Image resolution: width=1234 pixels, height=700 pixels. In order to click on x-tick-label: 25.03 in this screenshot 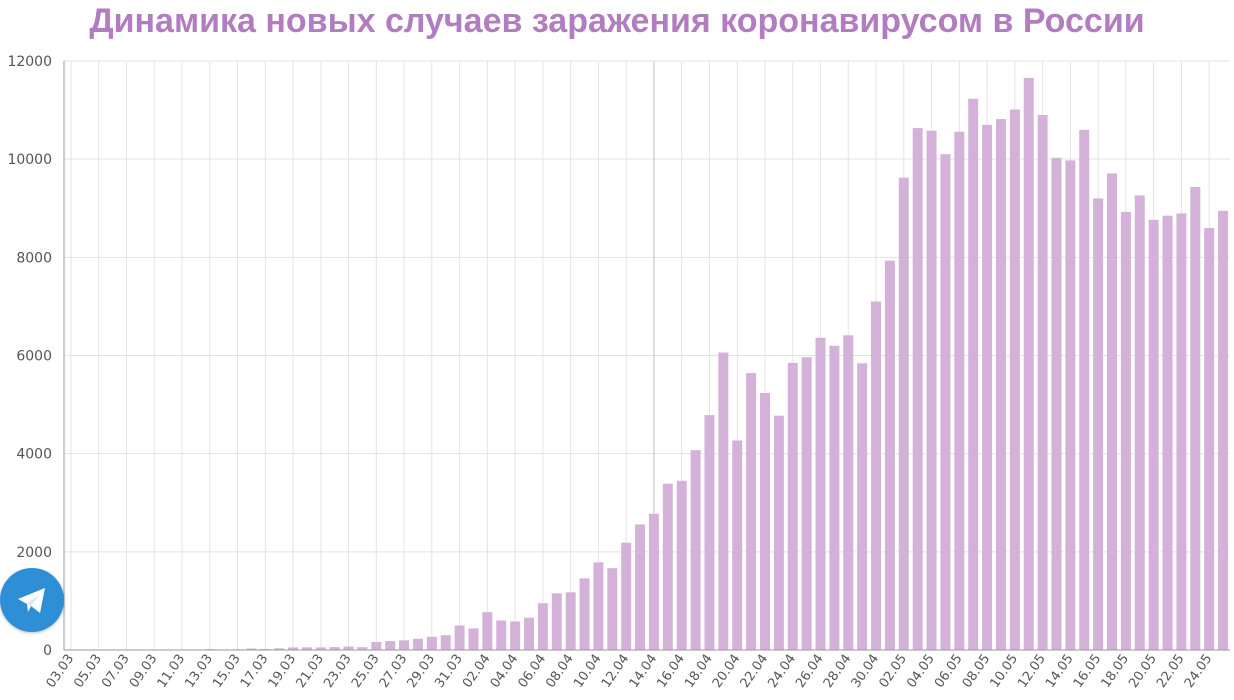, I will do `click(366, 671)`.